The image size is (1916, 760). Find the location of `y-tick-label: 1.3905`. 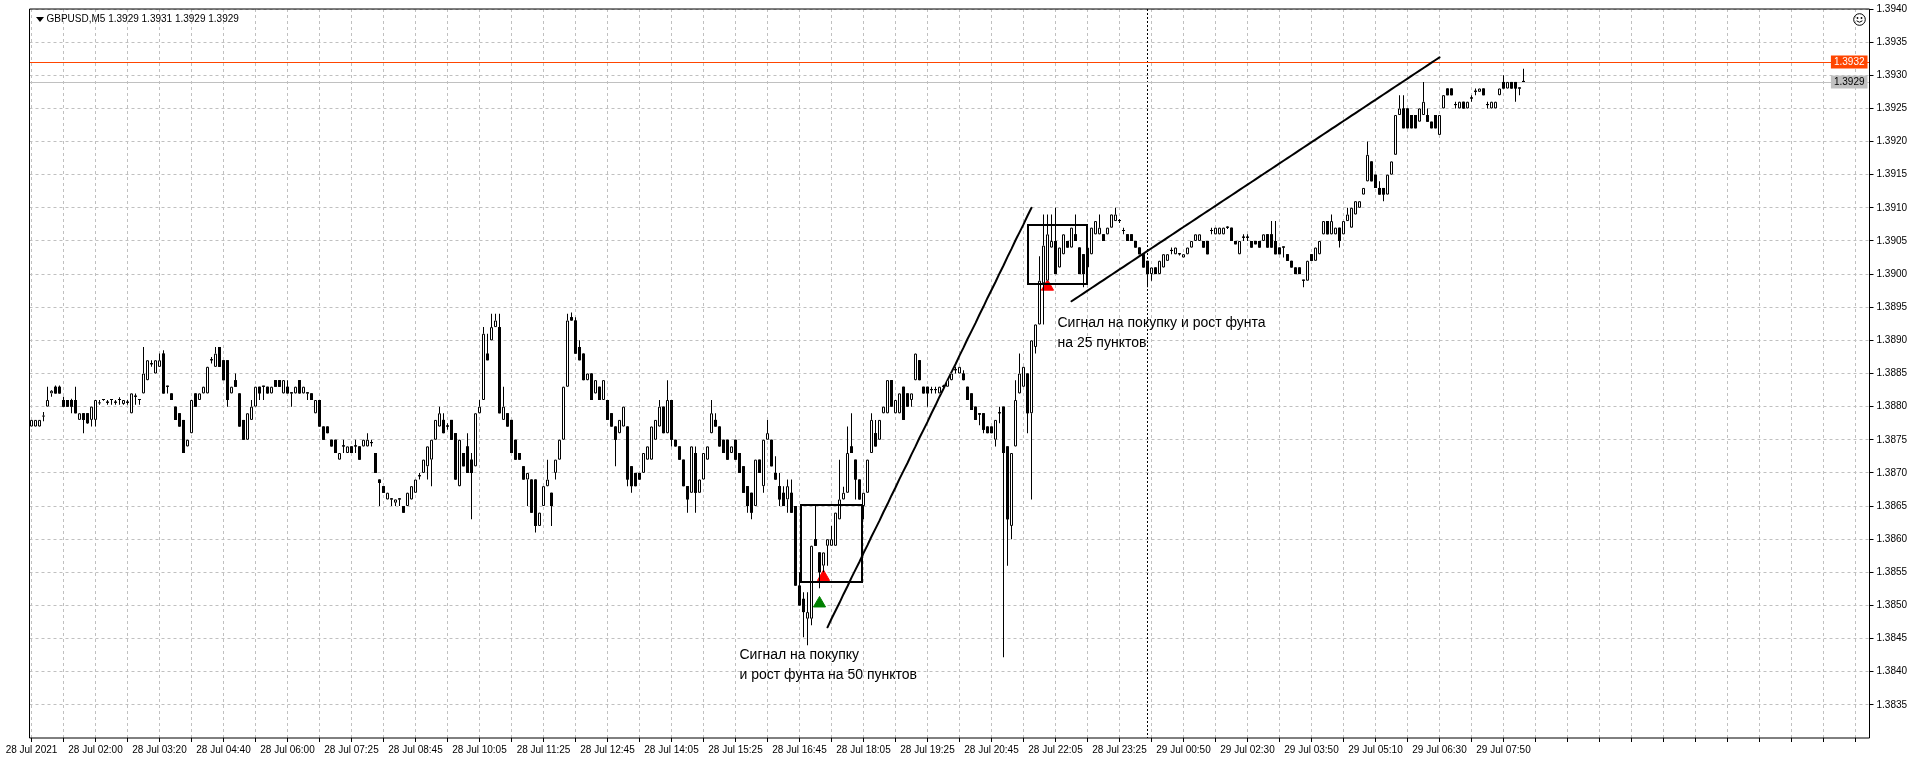

y-tick-label: 1.3905 is located at coordinates (1892, 240).